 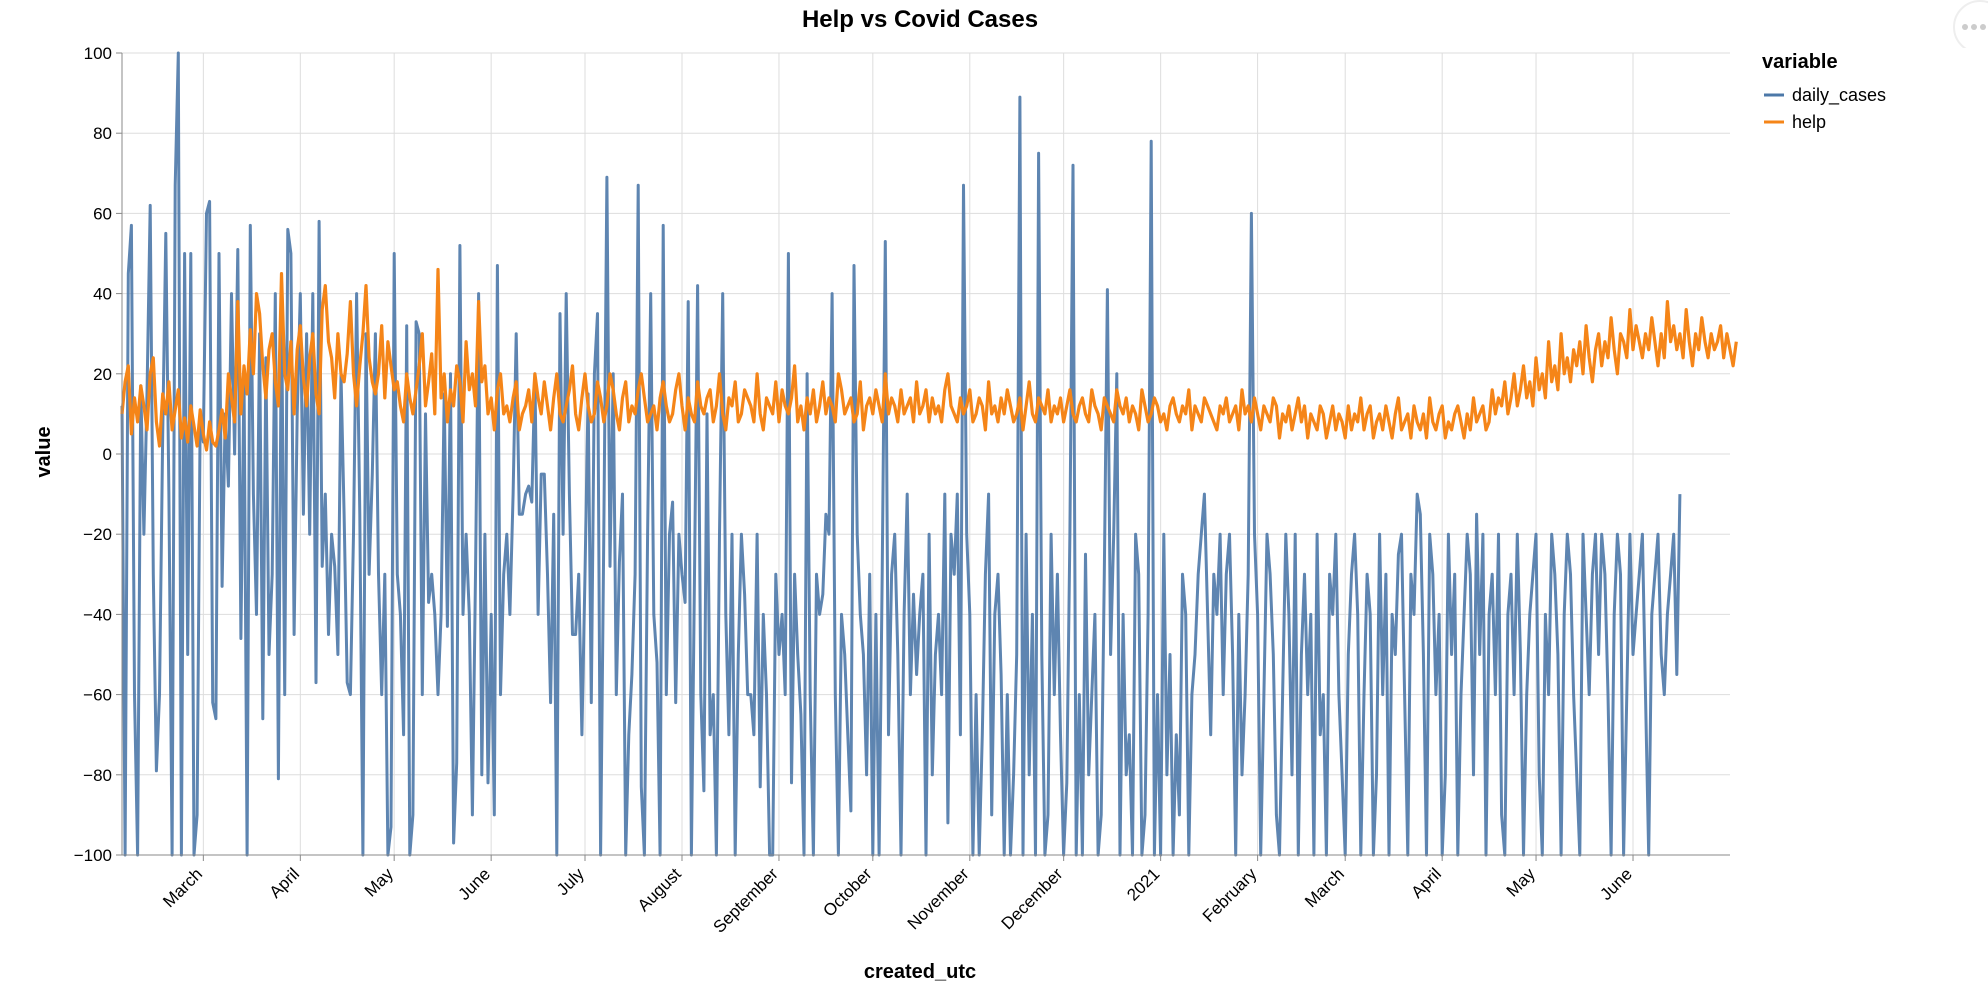 I want to click on actions-menu-button, so click(x=1964, y=27).